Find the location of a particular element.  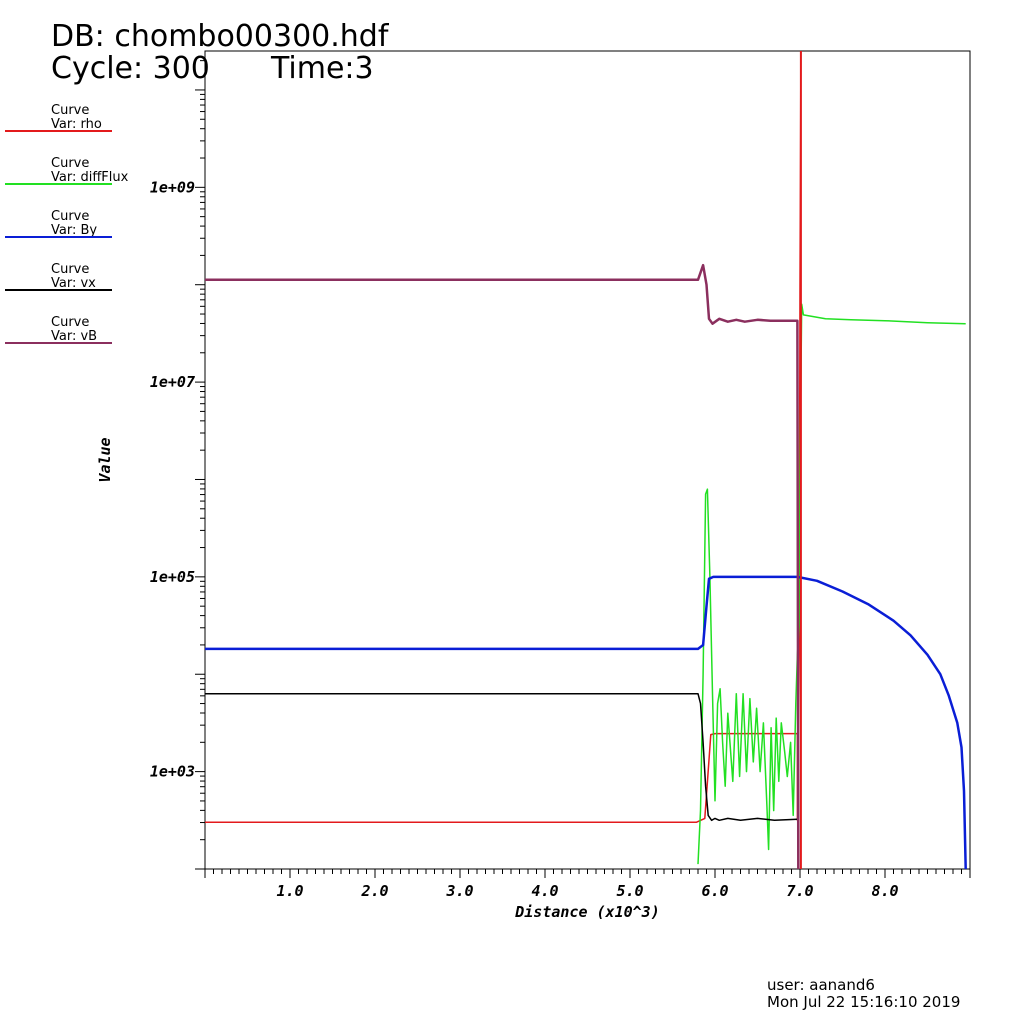

legend-item: Curve Var: By is located at coordinates (60, 230).